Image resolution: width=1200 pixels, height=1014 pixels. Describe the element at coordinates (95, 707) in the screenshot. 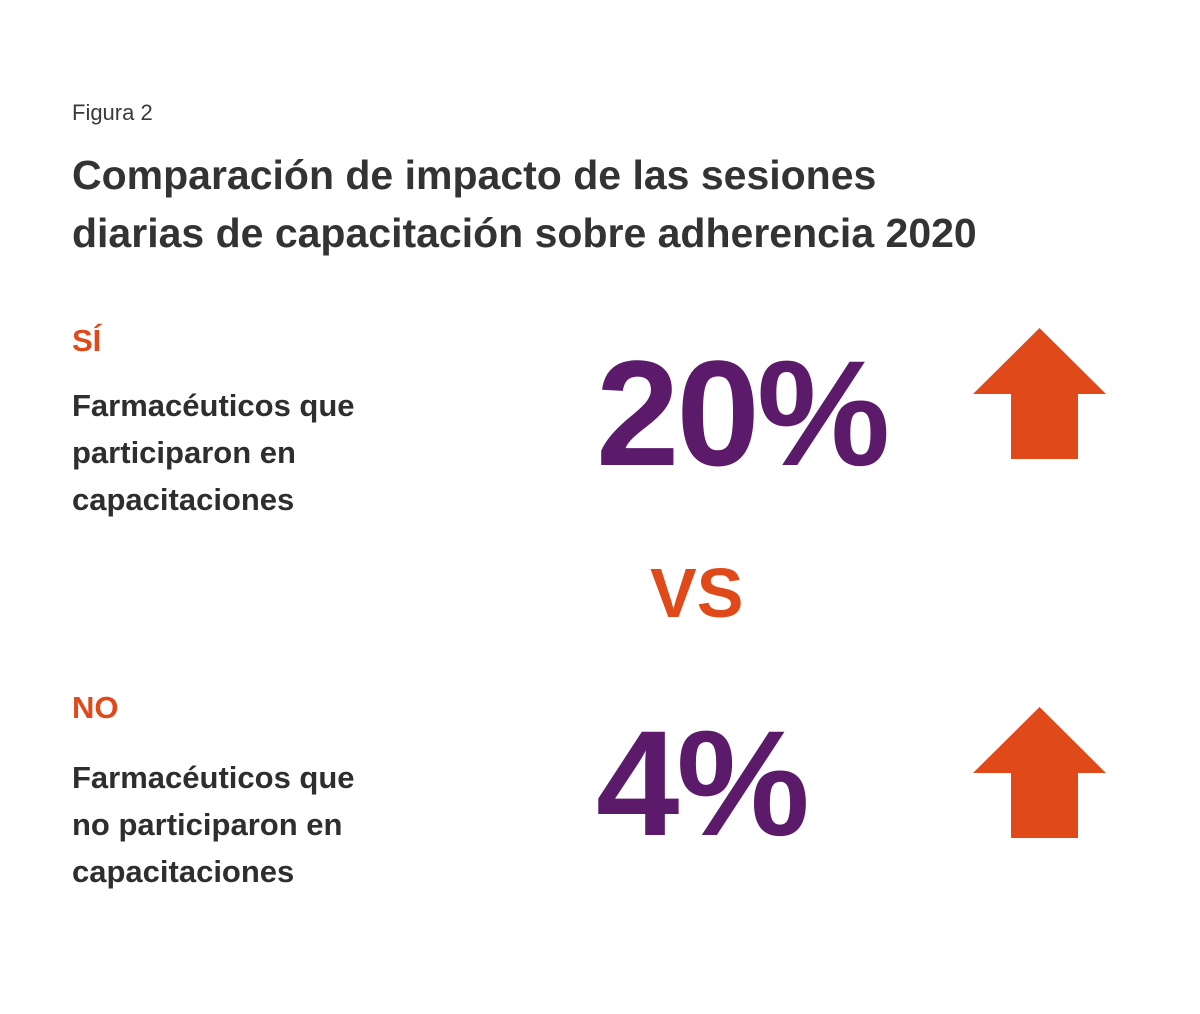

I see `group-label-no: NO` at that location.